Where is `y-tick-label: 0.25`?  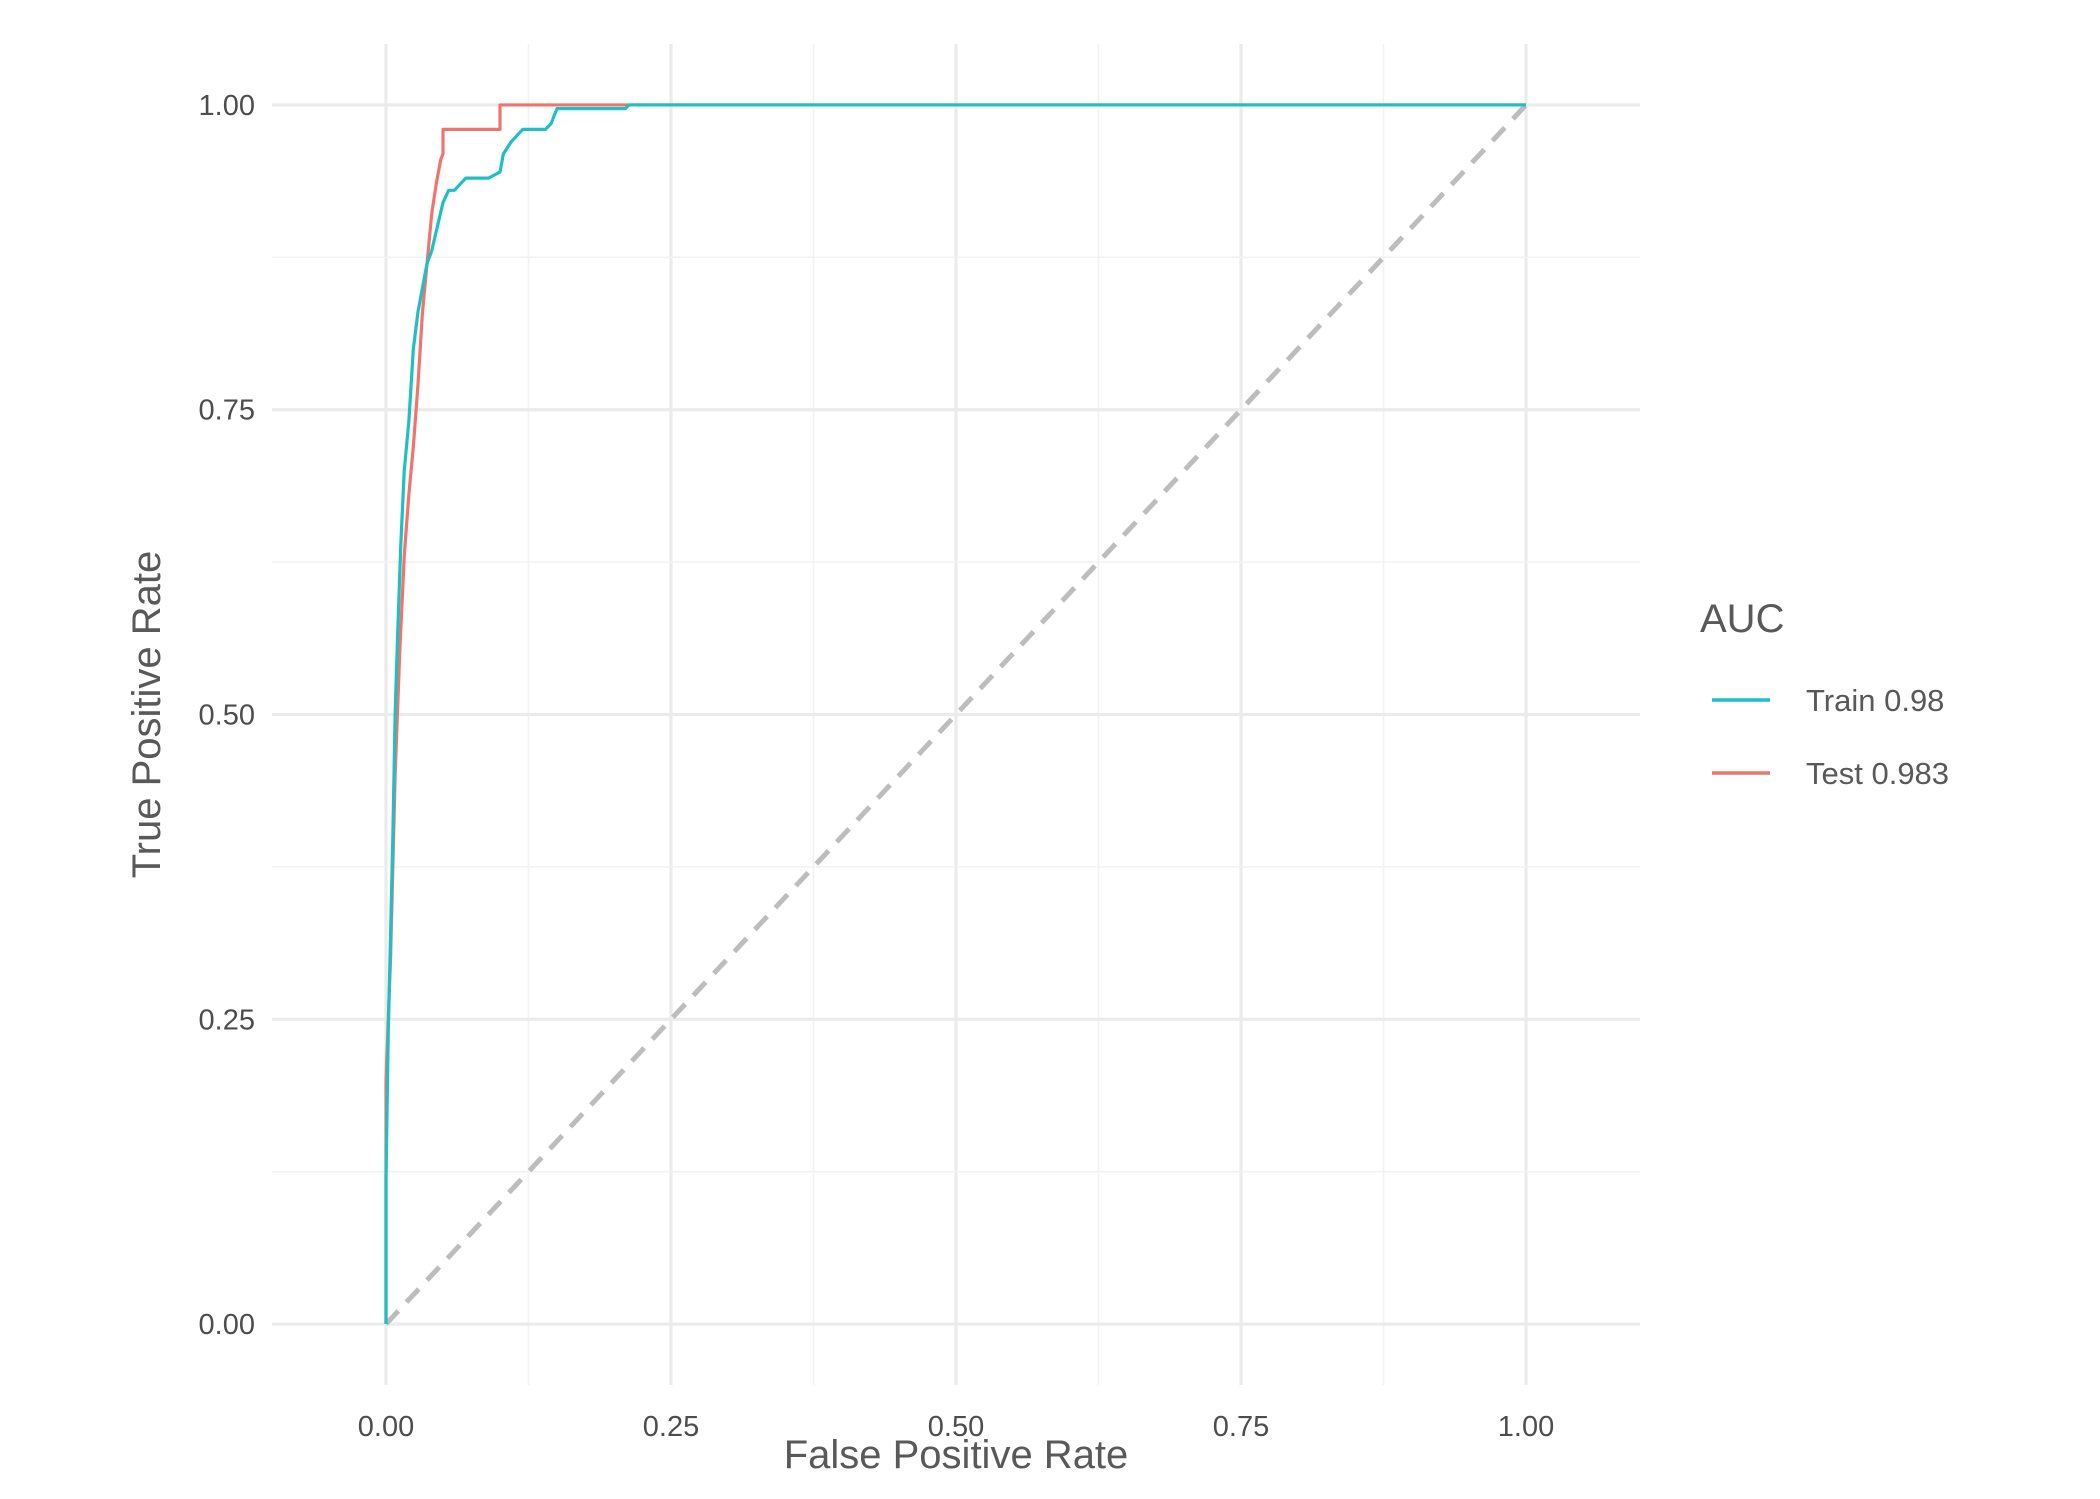
y-tick-label: 0.25 is located at coordinates (227, 1020).